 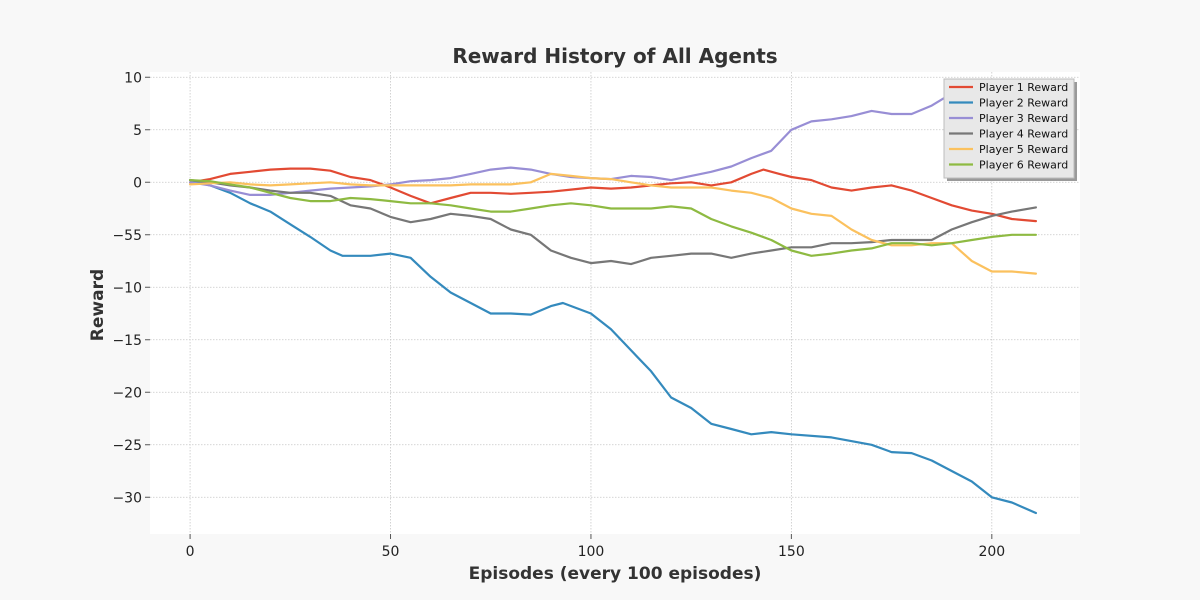 I want to click on y-tick-label: −30, so click(x=127, y=498).